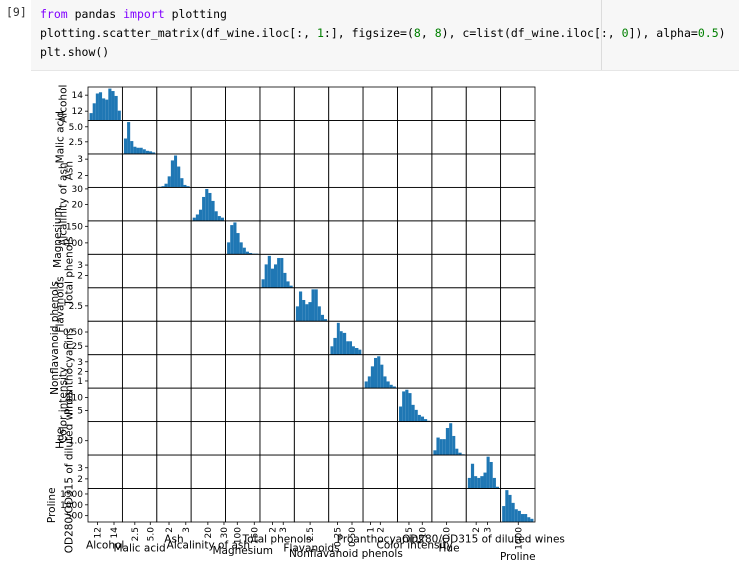 Image resolution: width=739 pixels, height=574 pixels. I want to click on y-tick-label: 1.0, so click(76, 442).